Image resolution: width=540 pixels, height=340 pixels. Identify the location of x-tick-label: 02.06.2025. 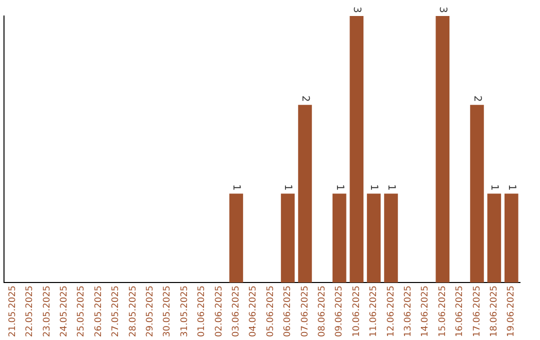
(219, 311).